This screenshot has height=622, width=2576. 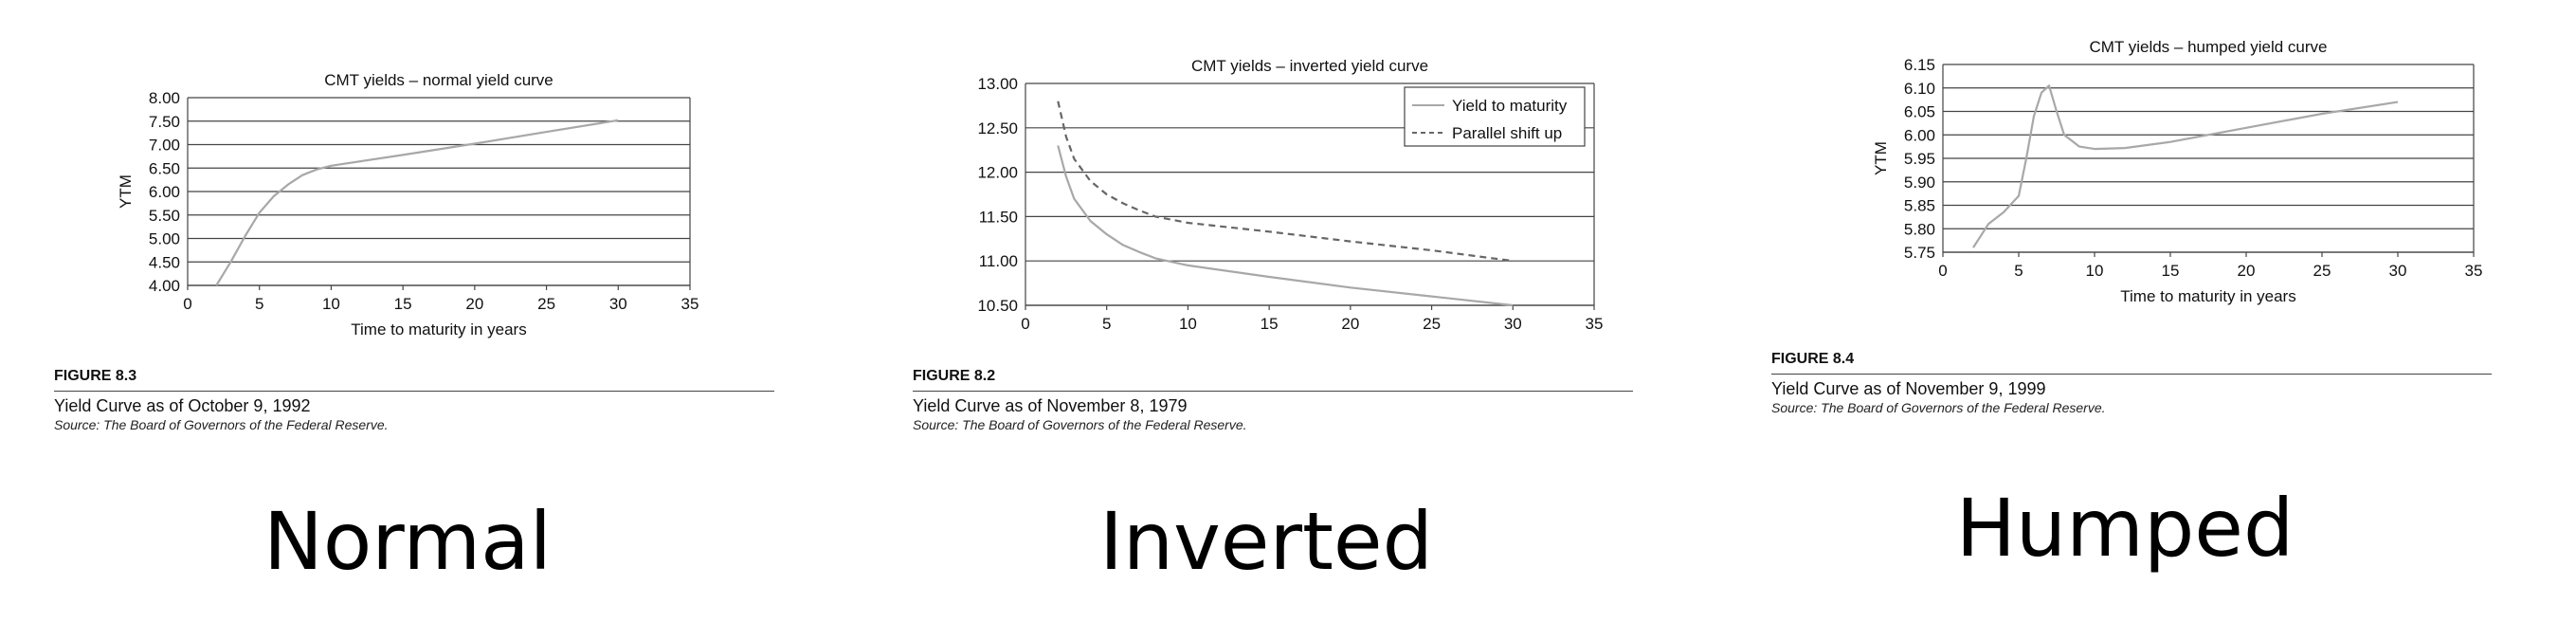 What do you see at coordinates (998, 261) in the screenshot?
I see `y-tick-label: 11.00` at bounding box center [998, 261].